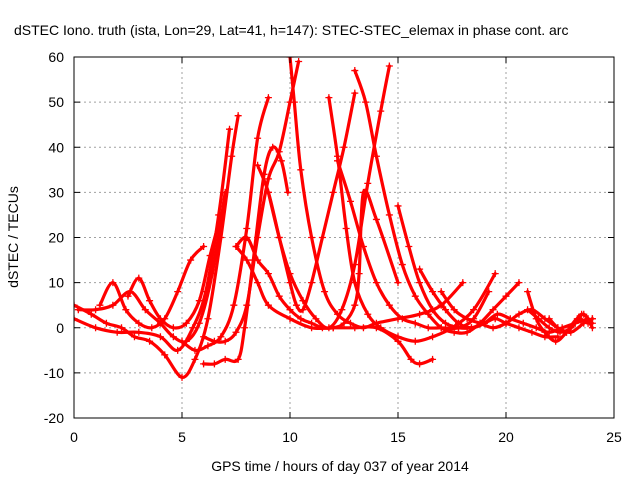 The width and height of the screenshot is (640, 480). What do you see at coordinates (506, 437) in the screenshot?
I see `x-tick-label: 20` at bounding box center [506, 437].